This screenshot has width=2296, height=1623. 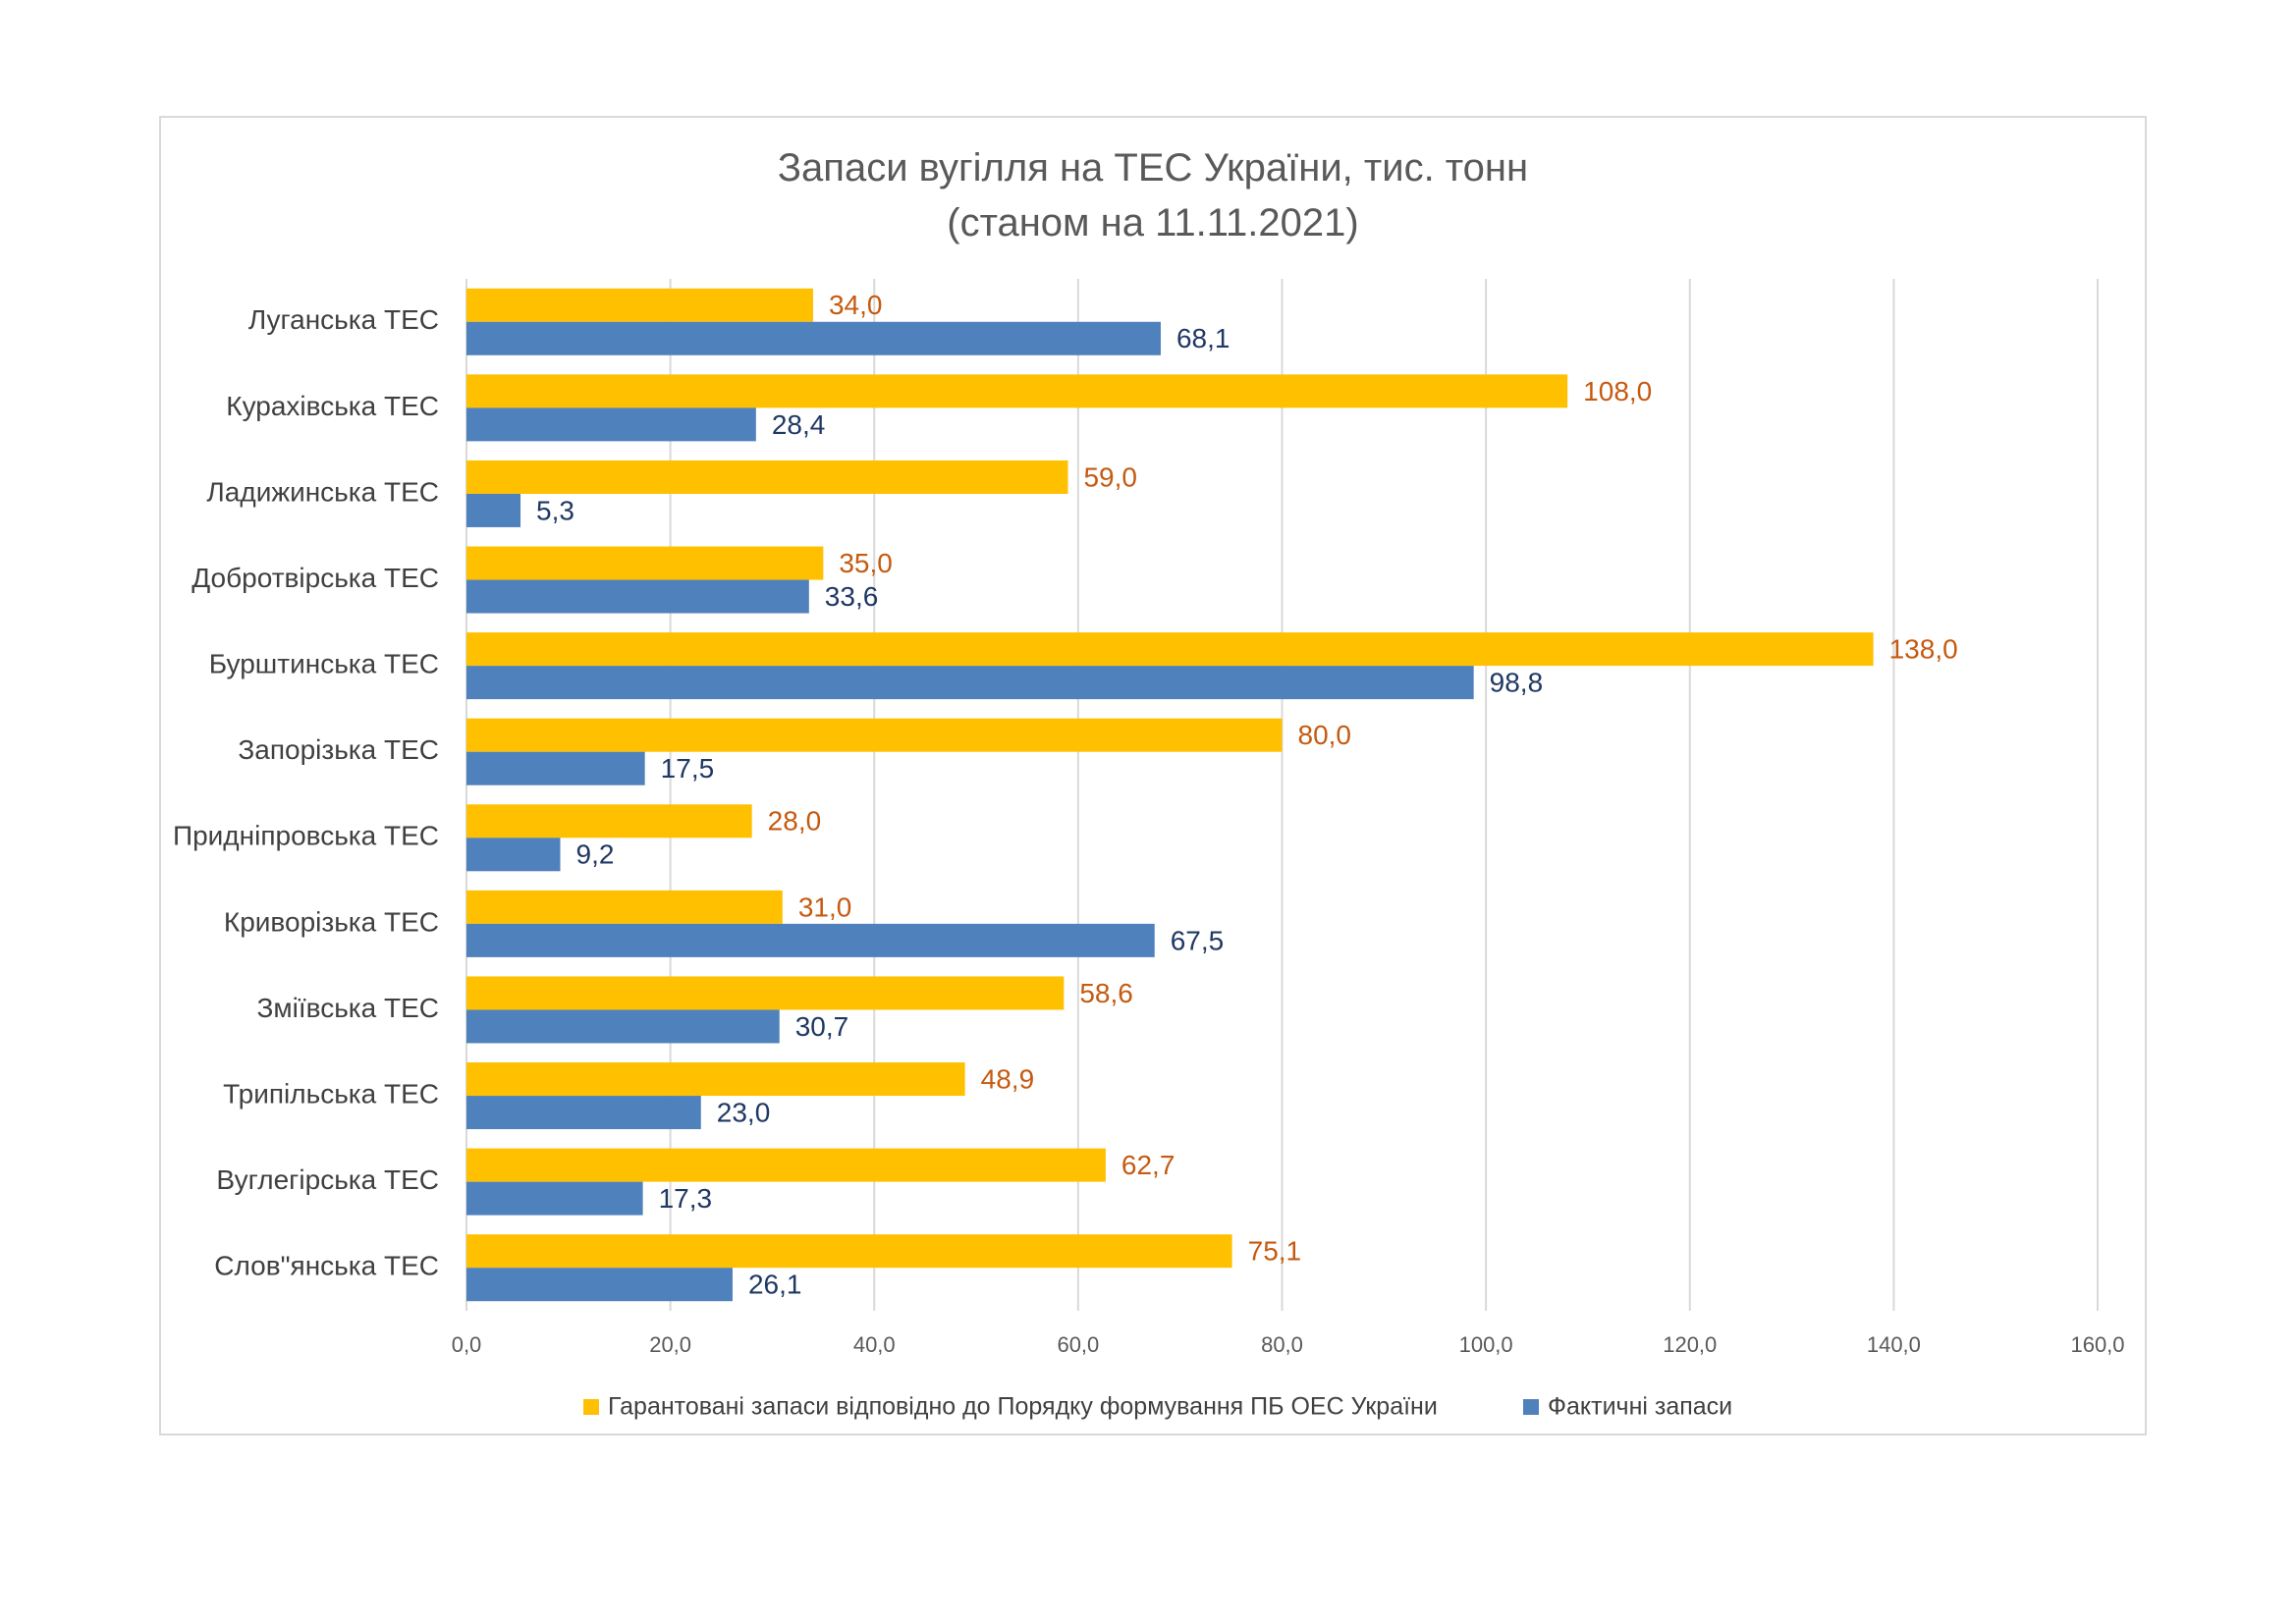 I want to click on category-label: Придніпровська ТЕС, so click(x=306, y=836).